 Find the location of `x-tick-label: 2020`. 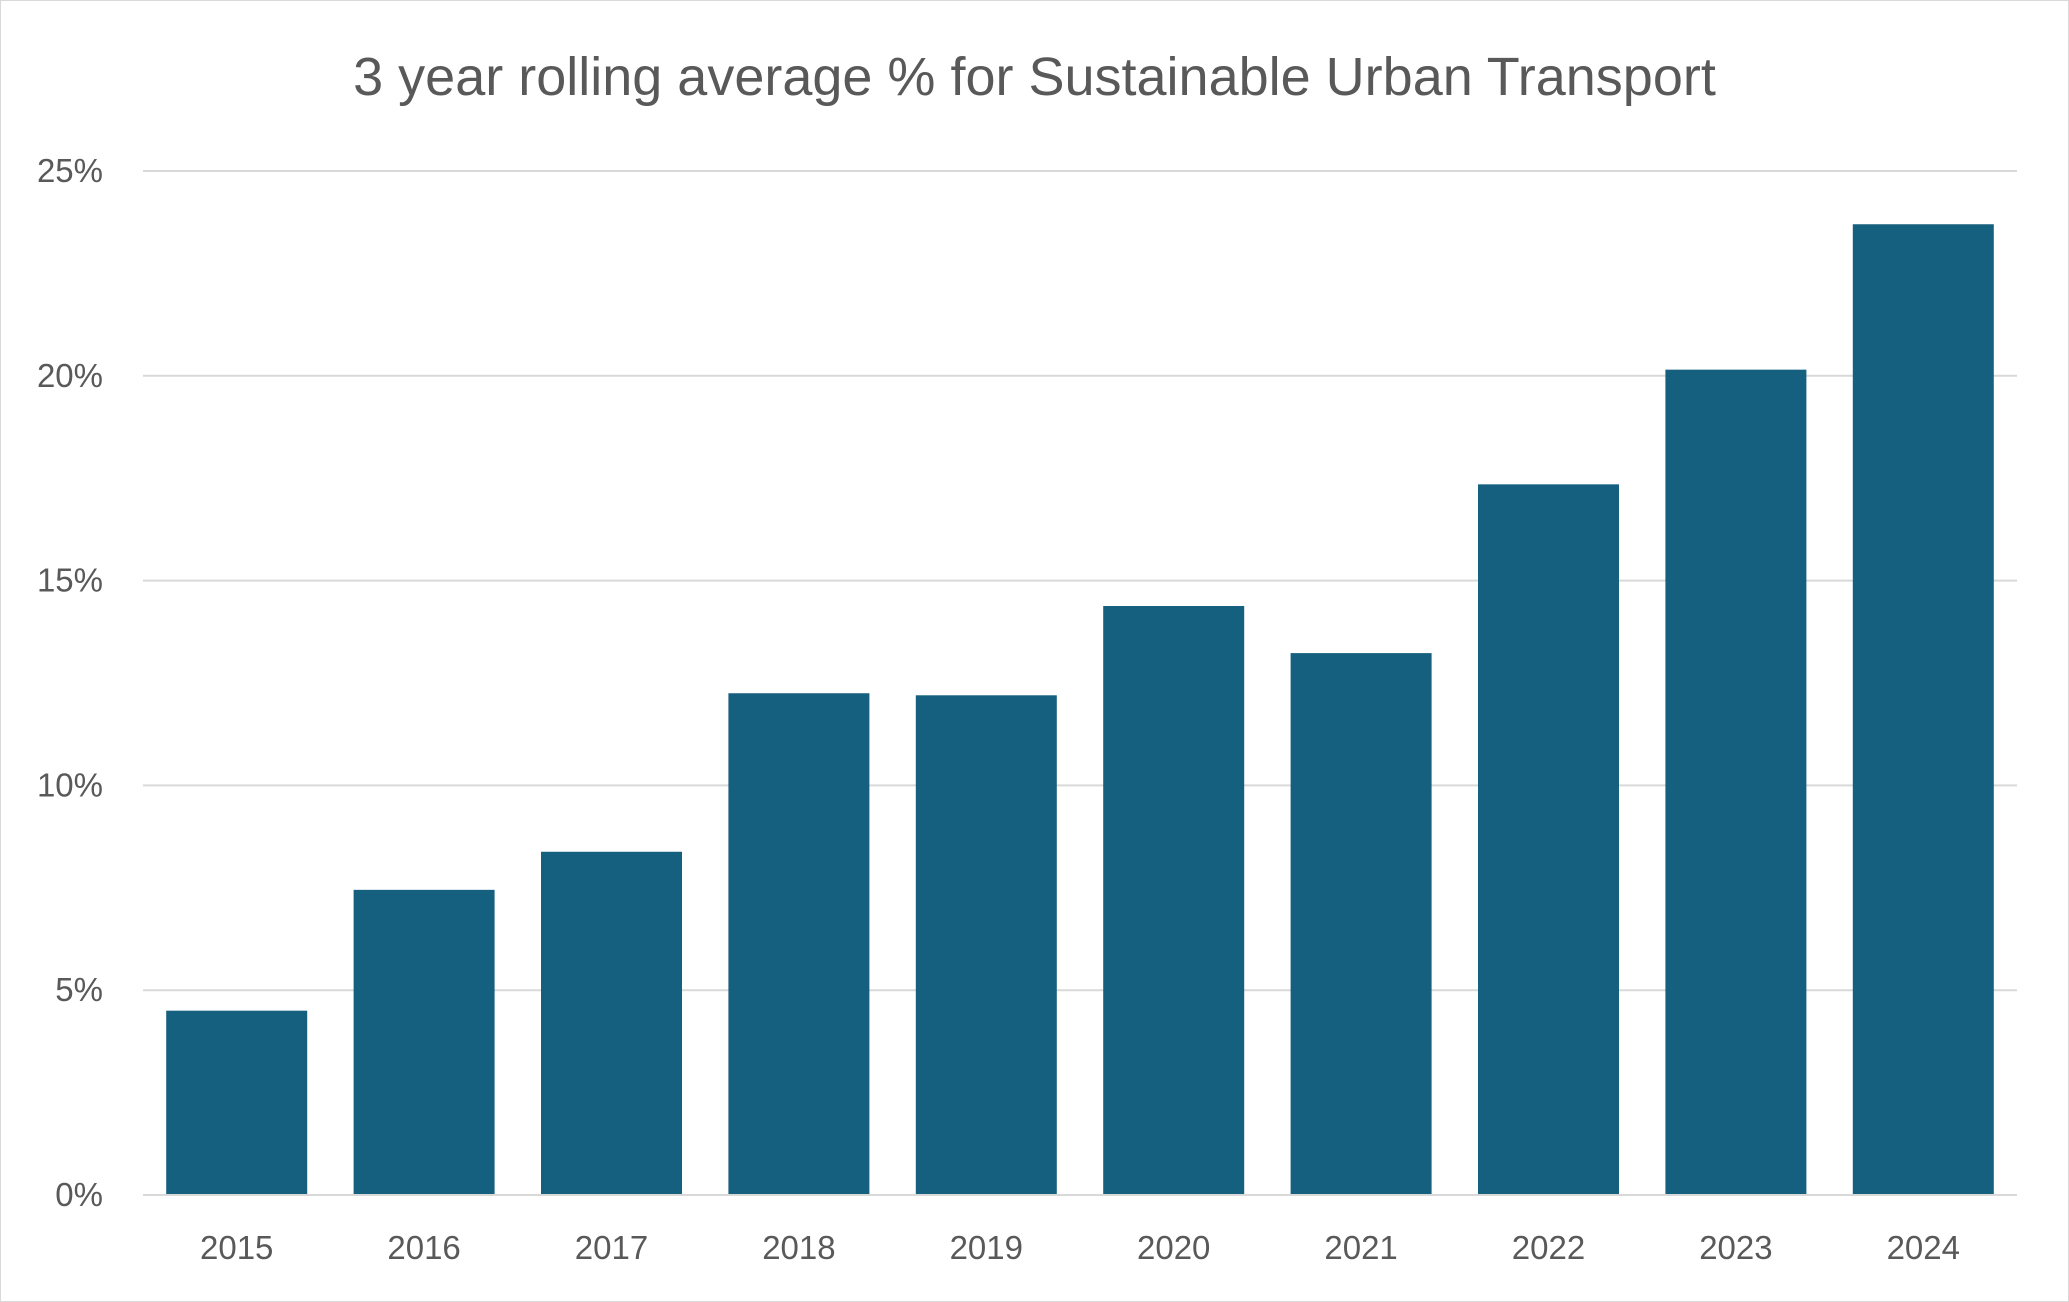

x-tick-label: 2020 is located at coordinates (1173, 1247).